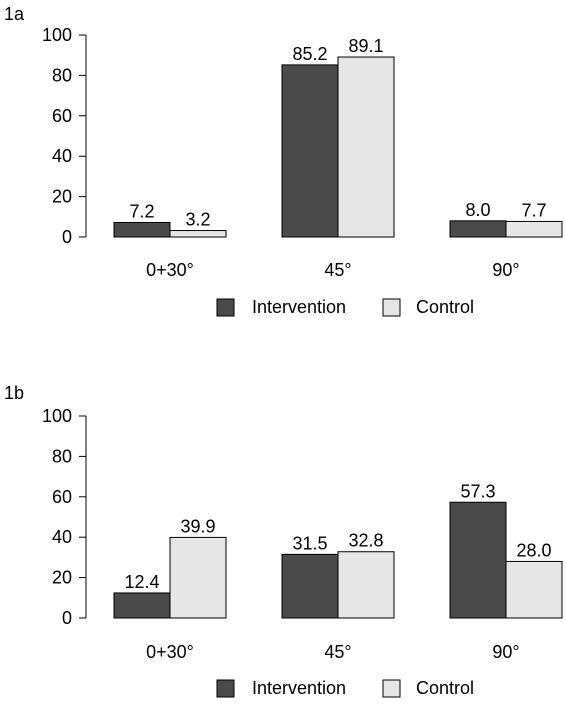 The height and width of the screenshot is (705, 566). Describe the element at coordinates (477, 491) in the screenshot. I see `data-label: 57.3` at that location.